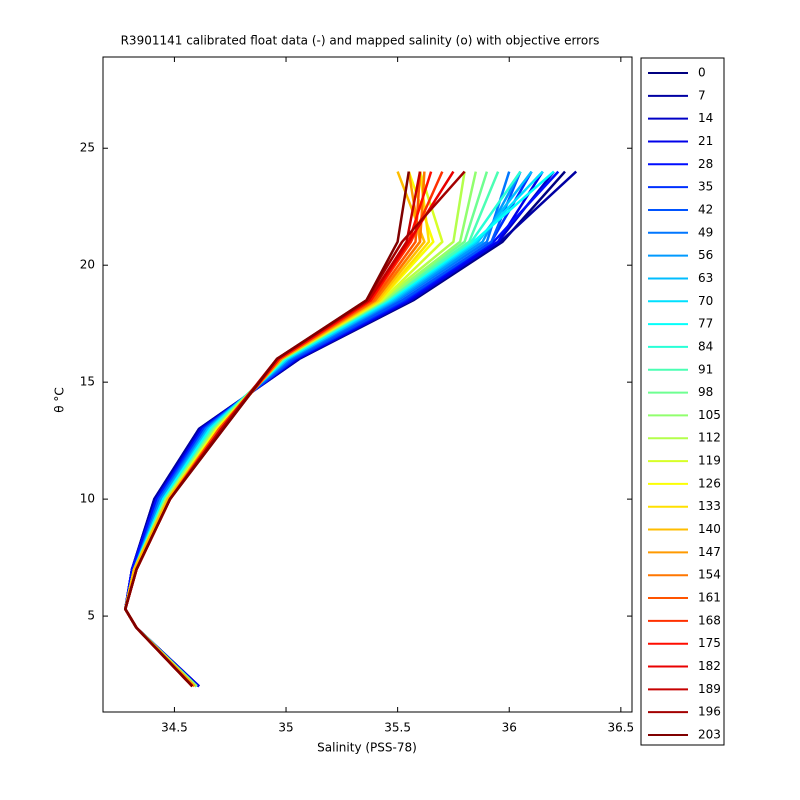  I want to click on legend-label: 203, so click(709, 735).